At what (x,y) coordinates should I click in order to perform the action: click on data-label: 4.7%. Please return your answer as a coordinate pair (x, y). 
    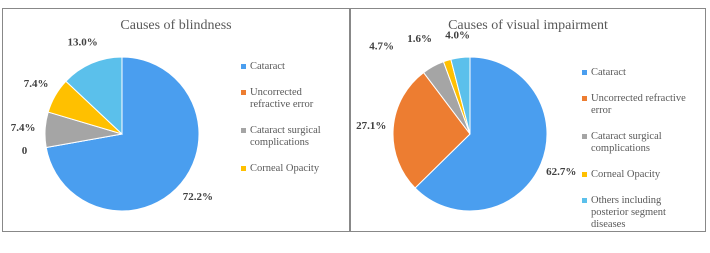
    Looking at the image, I should click on (381, 47).